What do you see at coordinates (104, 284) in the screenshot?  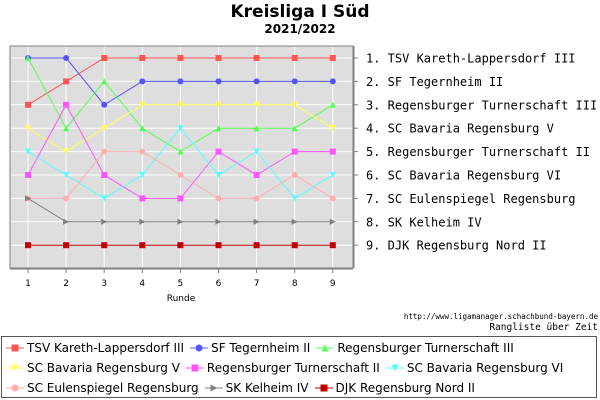 I see `x-tick-label: 3` at bounding box center [104, 284].